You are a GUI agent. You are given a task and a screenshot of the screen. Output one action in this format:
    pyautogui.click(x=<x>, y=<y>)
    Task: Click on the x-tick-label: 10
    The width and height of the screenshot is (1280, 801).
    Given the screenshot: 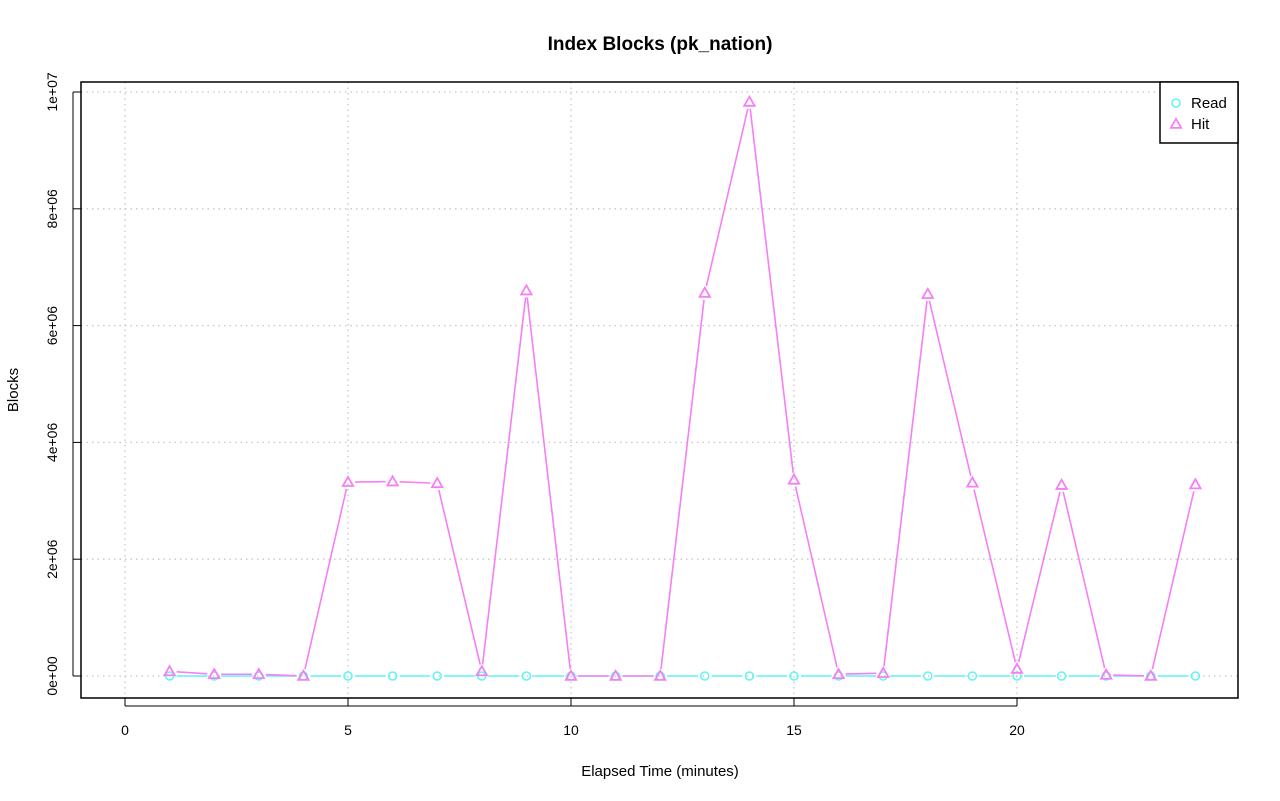 What is the action you would take?
    pyautogui.click(x=571, y=730)
    